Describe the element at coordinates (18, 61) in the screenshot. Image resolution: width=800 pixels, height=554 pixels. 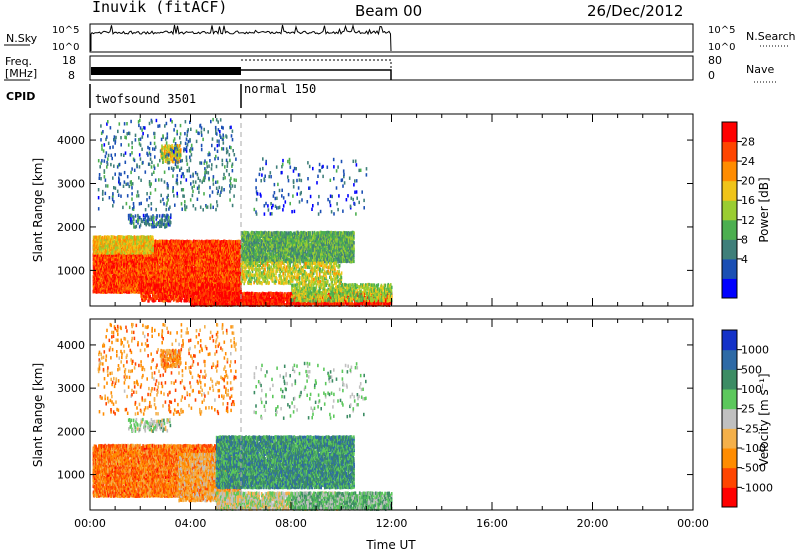
I see `freq-label: Freq.` at that location.